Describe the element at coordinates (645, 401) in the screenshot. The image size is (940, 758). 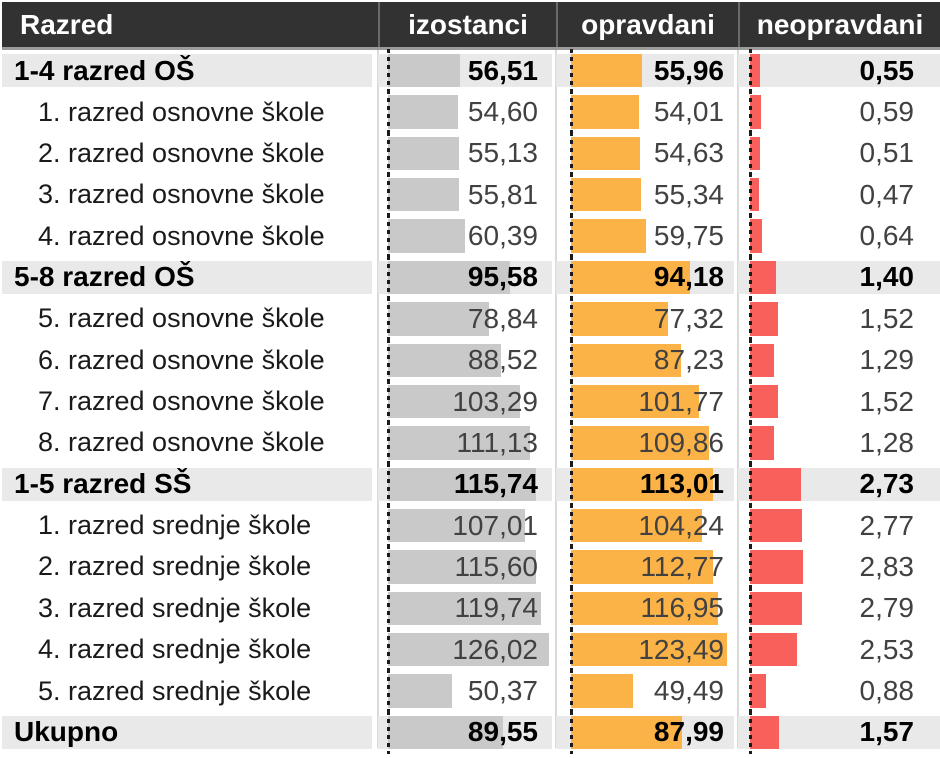
I see `row-band: 101,77` at that location.